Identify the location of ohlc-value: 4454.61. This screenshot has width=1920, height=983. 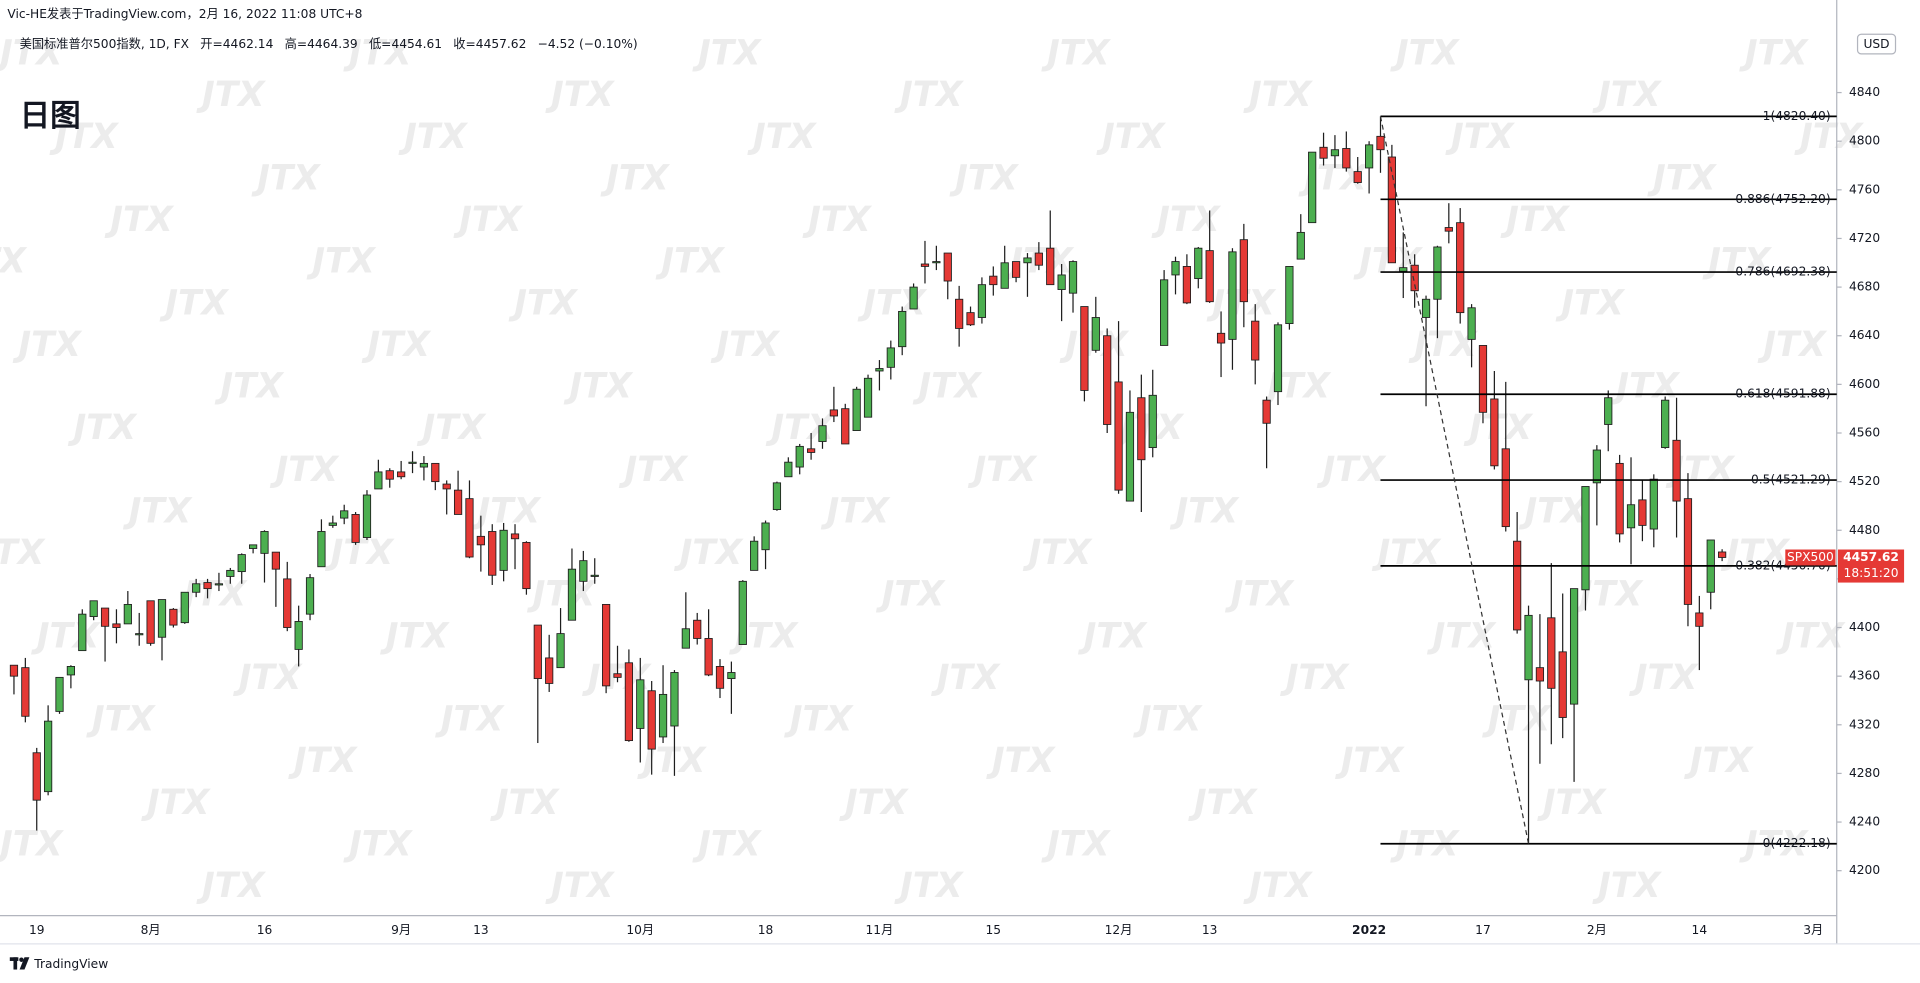
(416, 44).